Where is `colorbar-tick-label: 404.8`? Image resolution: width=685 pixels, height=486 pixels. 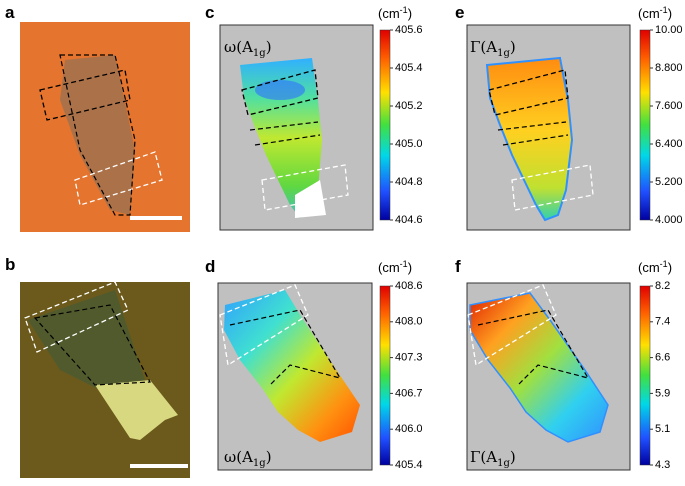 colorbar-tick-label: 404.8 is located at coordinates (409, 182).